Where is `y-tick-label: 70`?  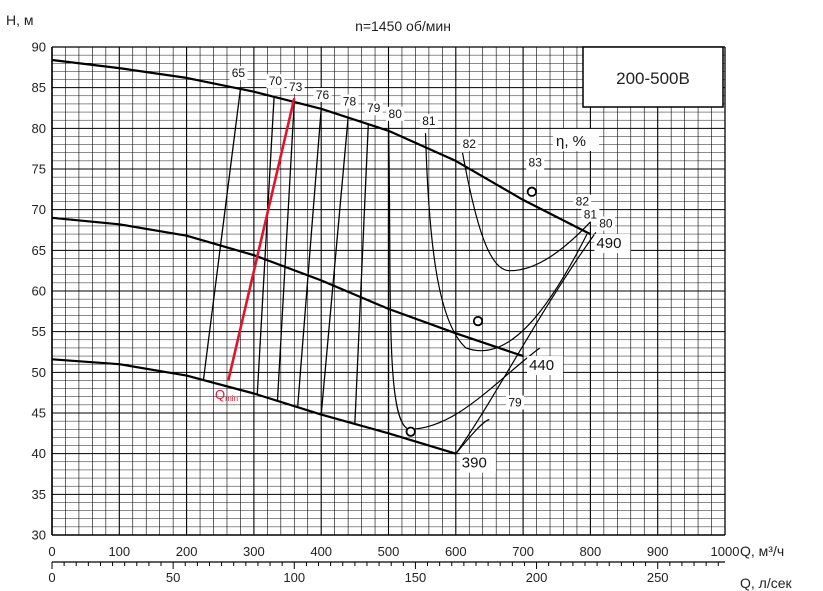 y-tick-label: 70 is located at coordinates (39, 209).